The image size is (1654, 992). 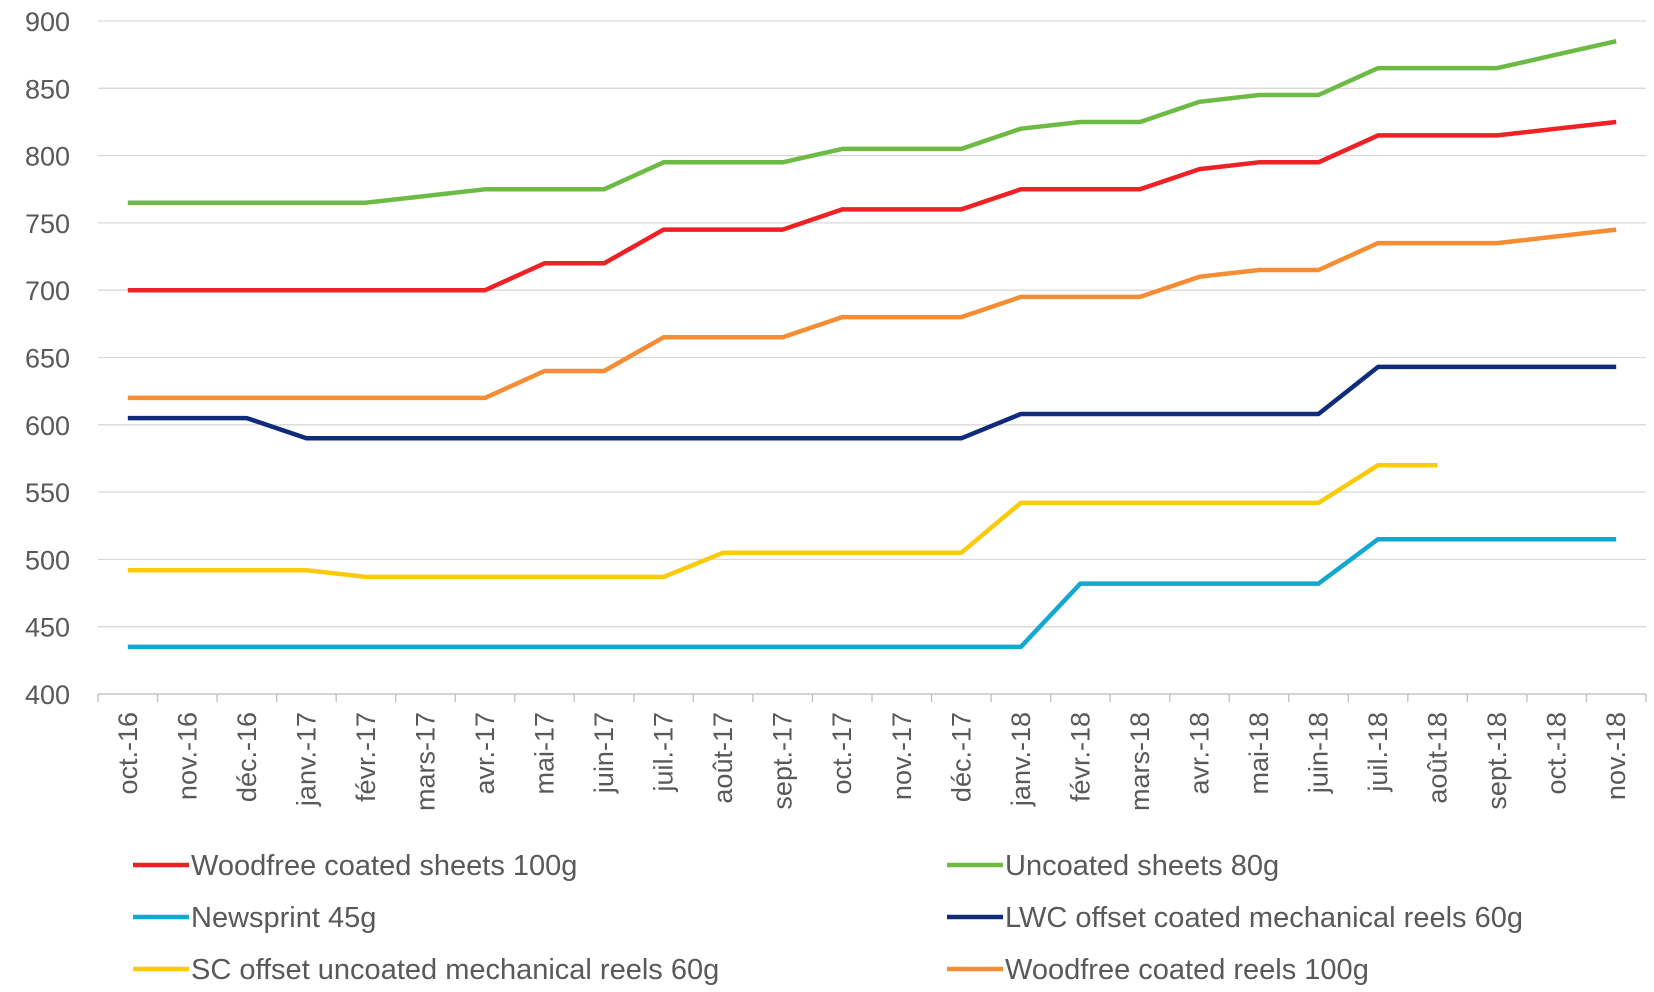 I want to click on x-tick-label: mars-18, so click(x=1140, y=761).